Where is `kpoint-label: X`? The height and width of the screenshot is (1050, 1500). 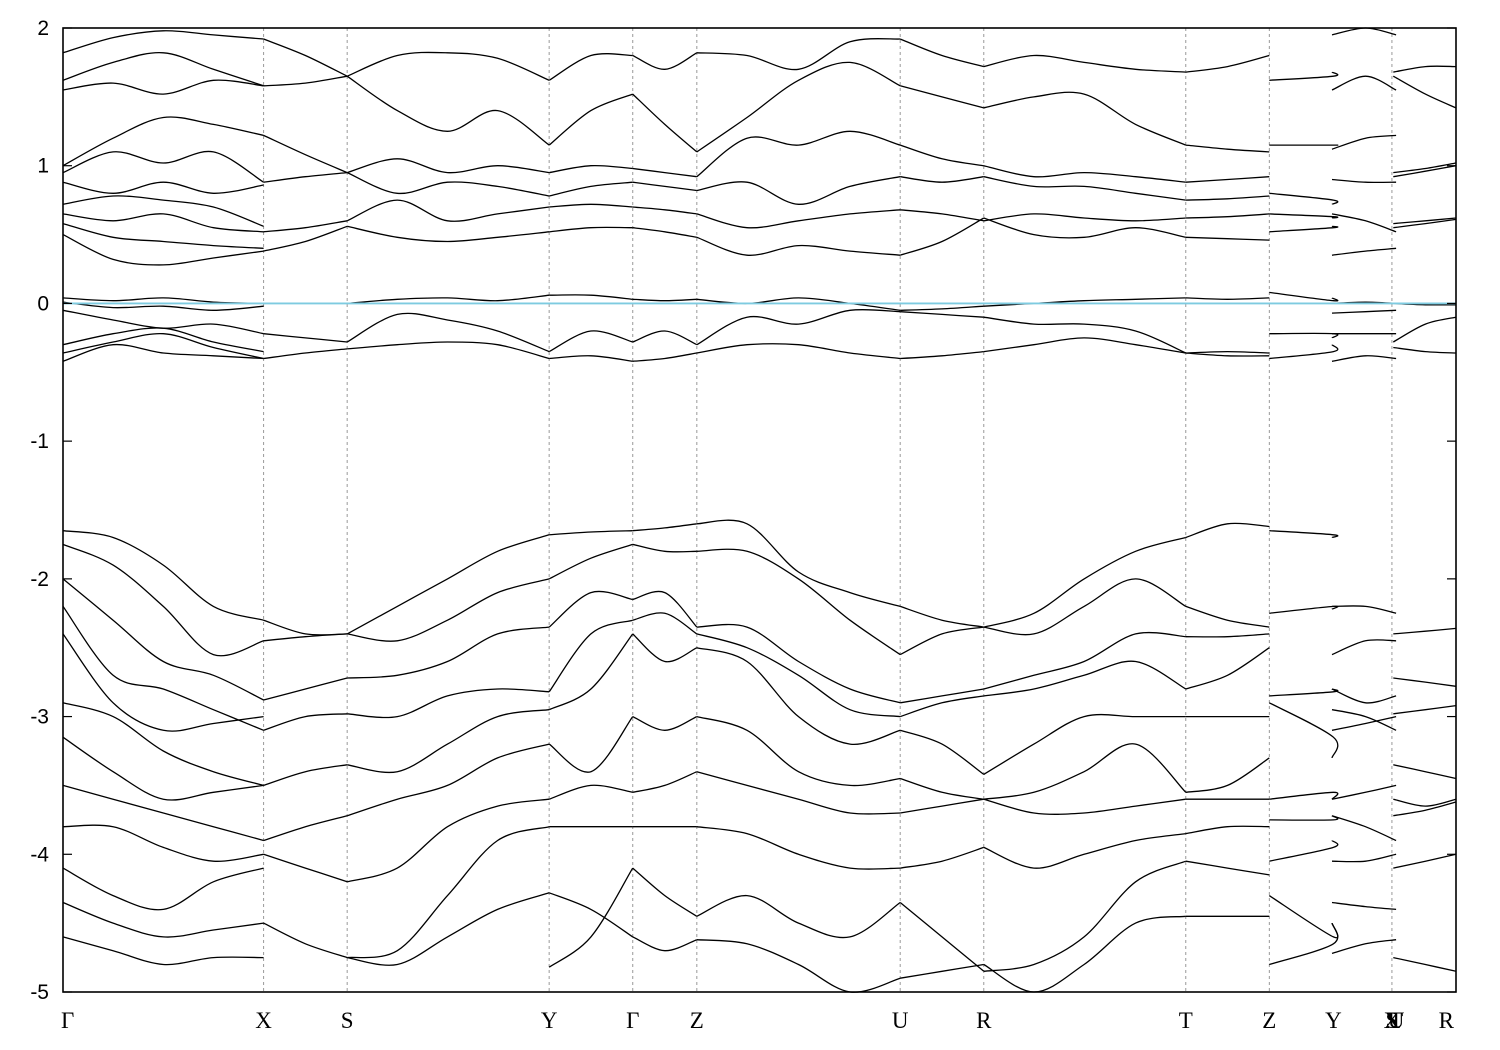 kpoint-label: X is located at coordinates (1392, 1020).